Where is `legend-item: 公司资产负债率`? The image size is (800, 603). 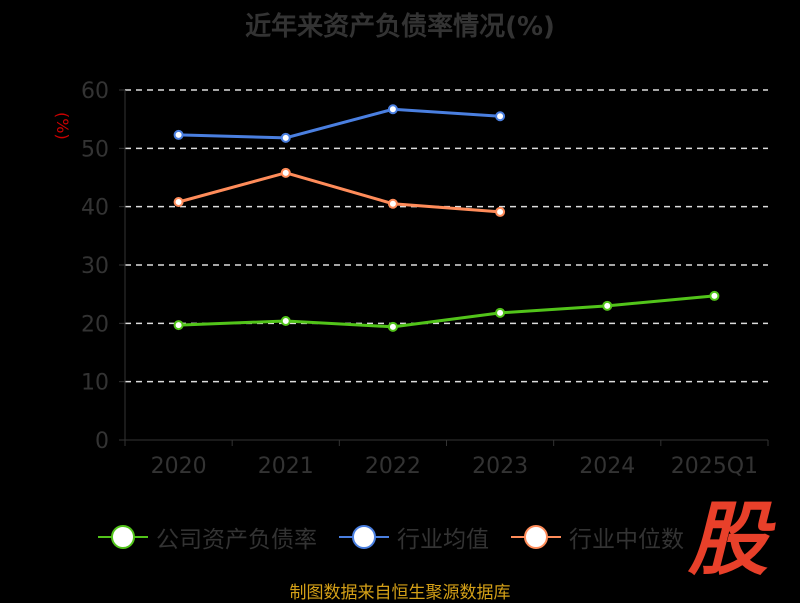
legend-item: 公司资产负债率 is located at coordinates (207, 537).